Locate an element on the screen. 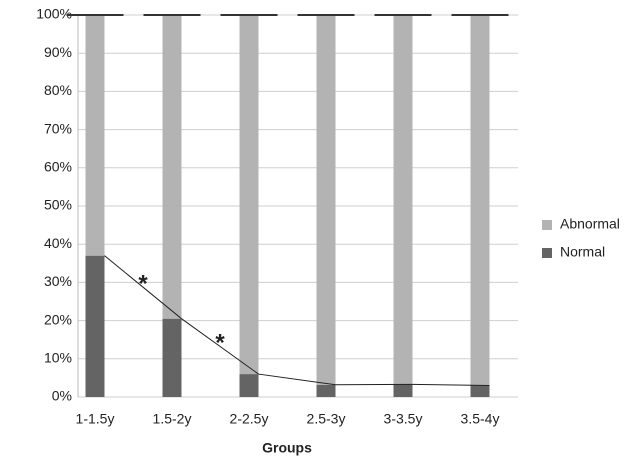 Image resolution: width=638 pixels, height=463 pixels. y-tick-label: 20% is located at coordinates (58, 319).